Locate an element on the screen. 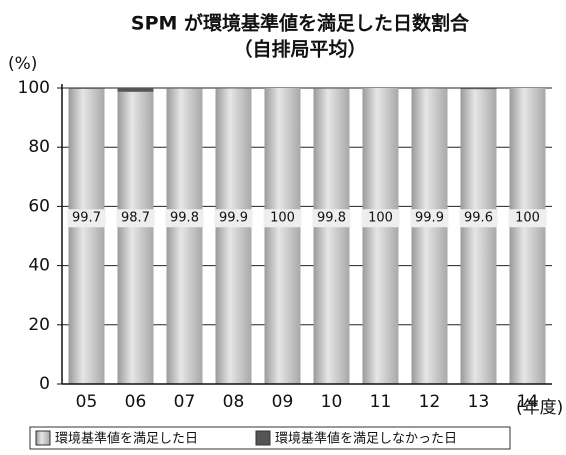 The width and height of the screenshot is (566, 455). y-tick-label: 80 is located at coordinates (39, 147).